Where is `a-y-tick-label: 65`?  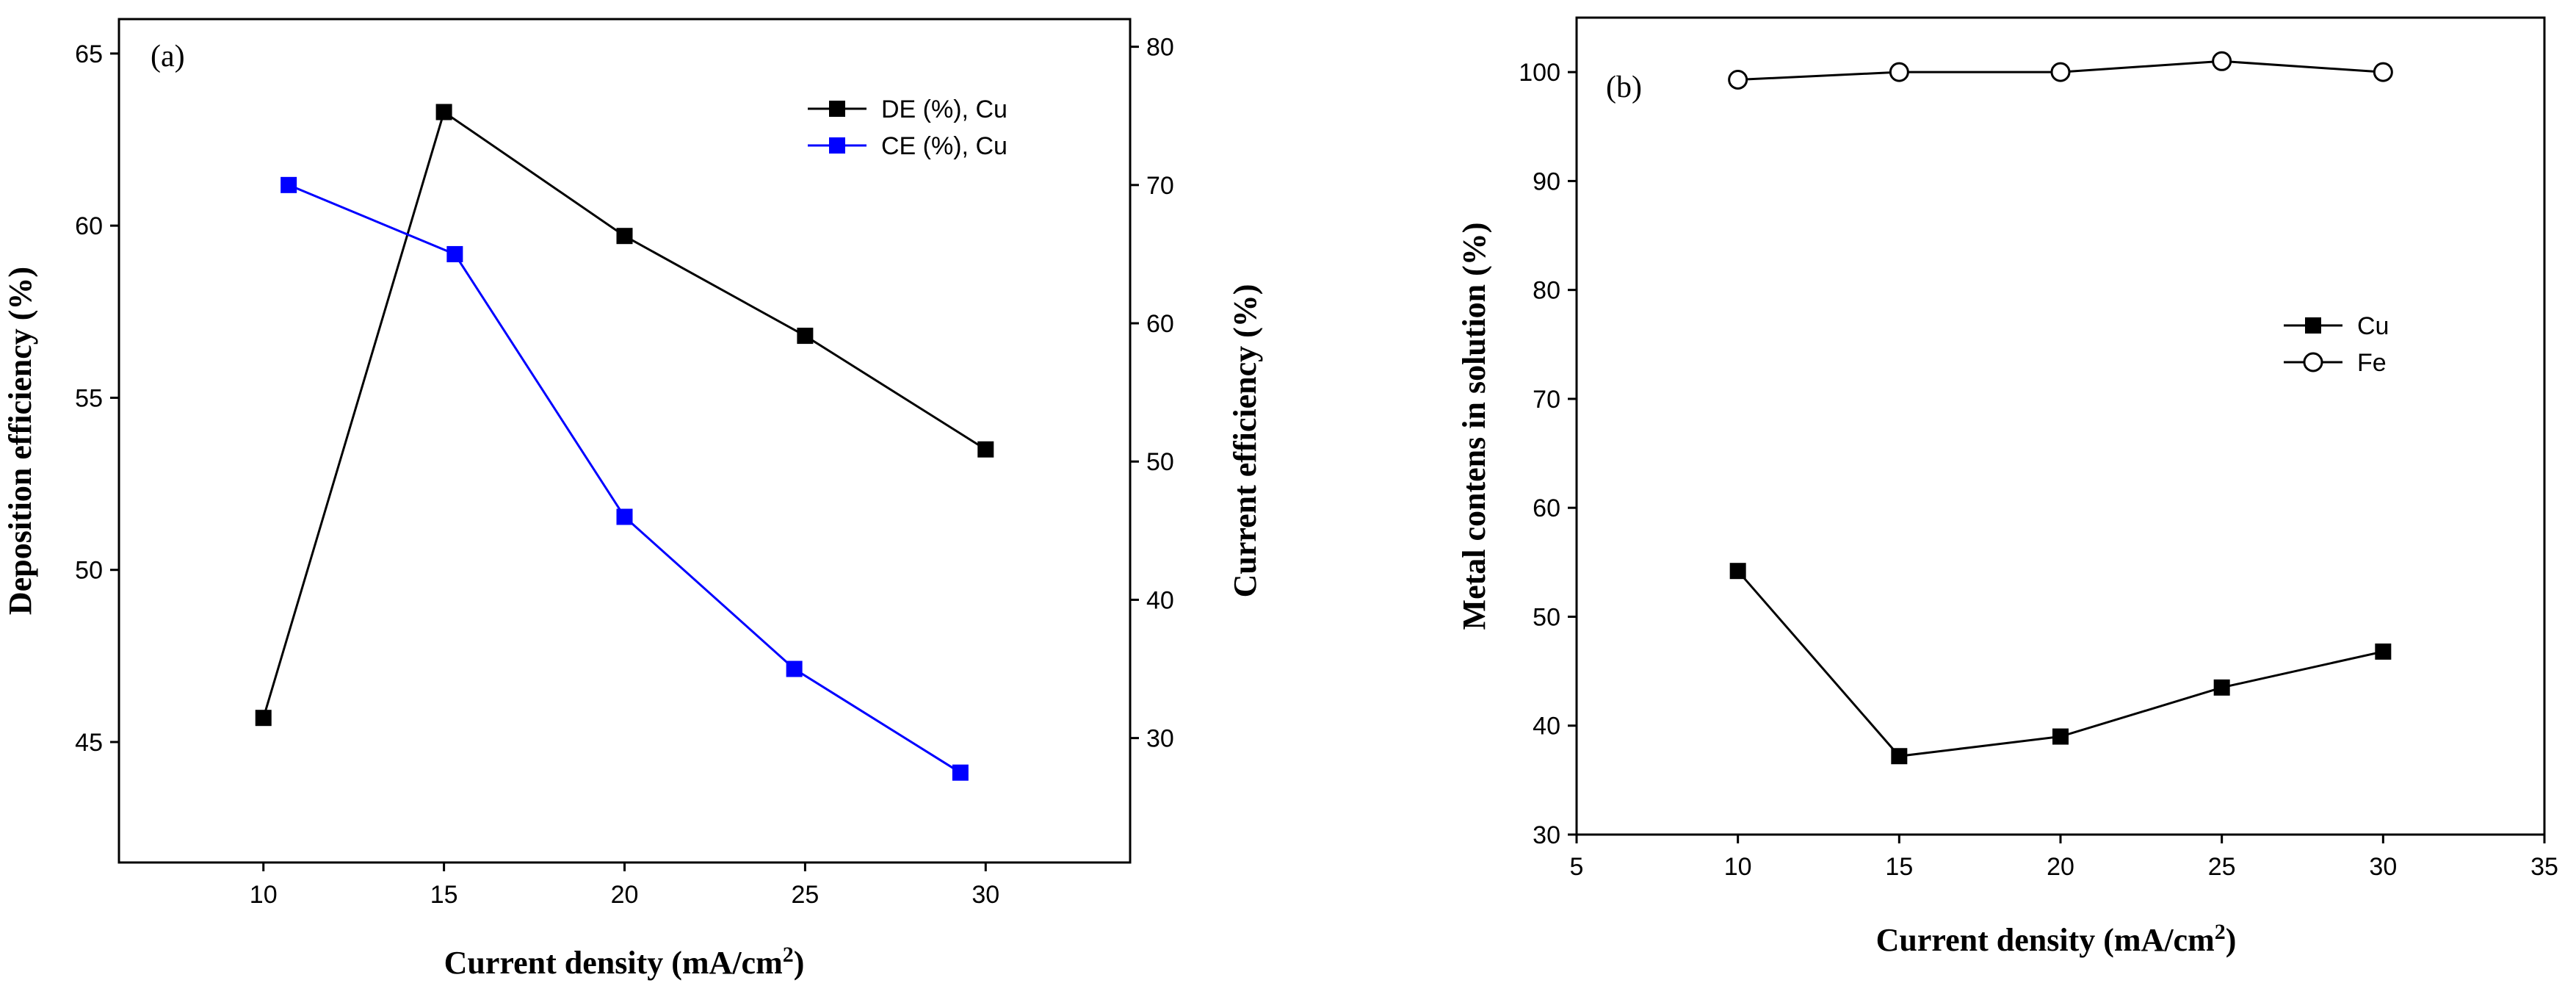 a-y-tick-label: 65 is located at coordinates (89, 54).